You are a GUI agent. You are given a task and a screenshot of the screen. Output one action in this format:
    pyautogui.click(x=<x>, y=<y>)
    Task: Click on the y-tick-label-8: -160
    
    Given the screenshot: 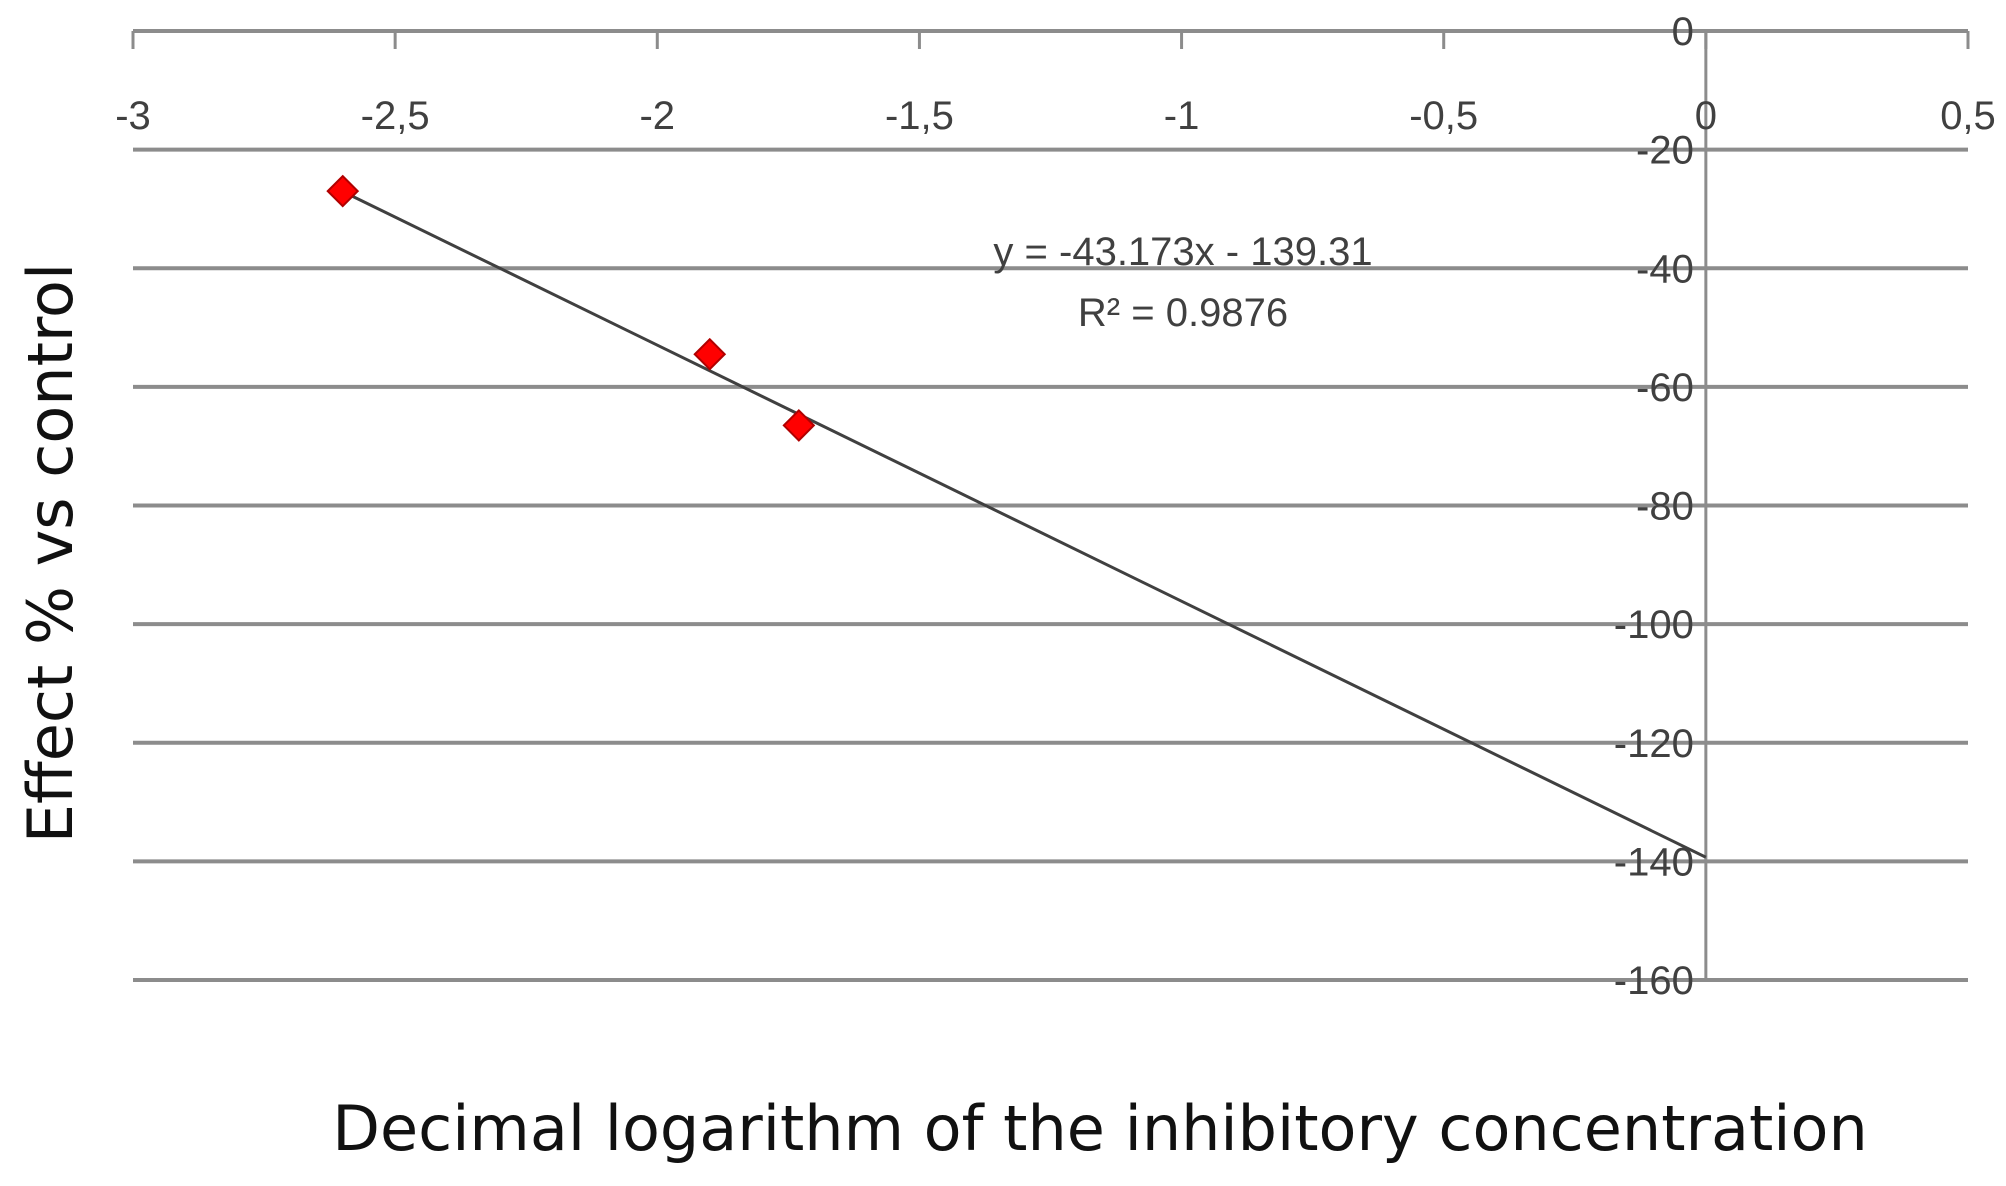 What is the action you would take?
    pyautogui.click(x=1654, y=981)
    